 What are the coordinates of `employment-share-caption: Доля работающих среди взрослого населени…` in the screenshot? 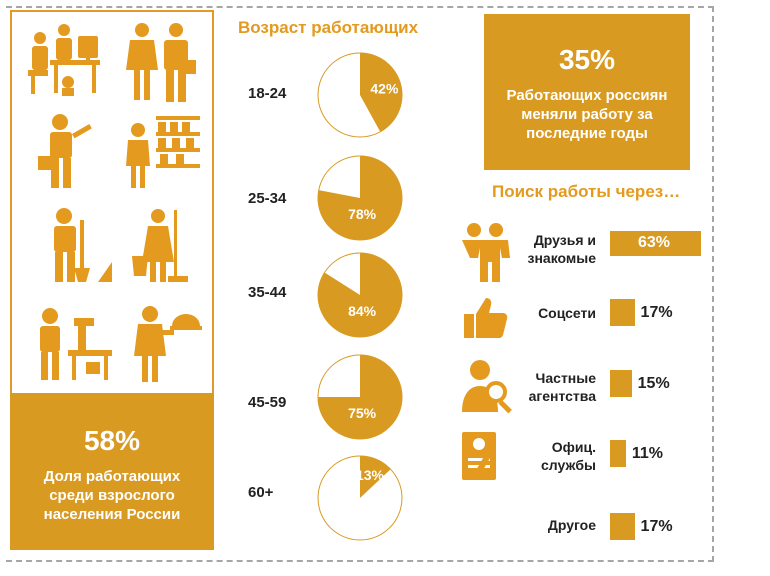 It's located at (112, 495).